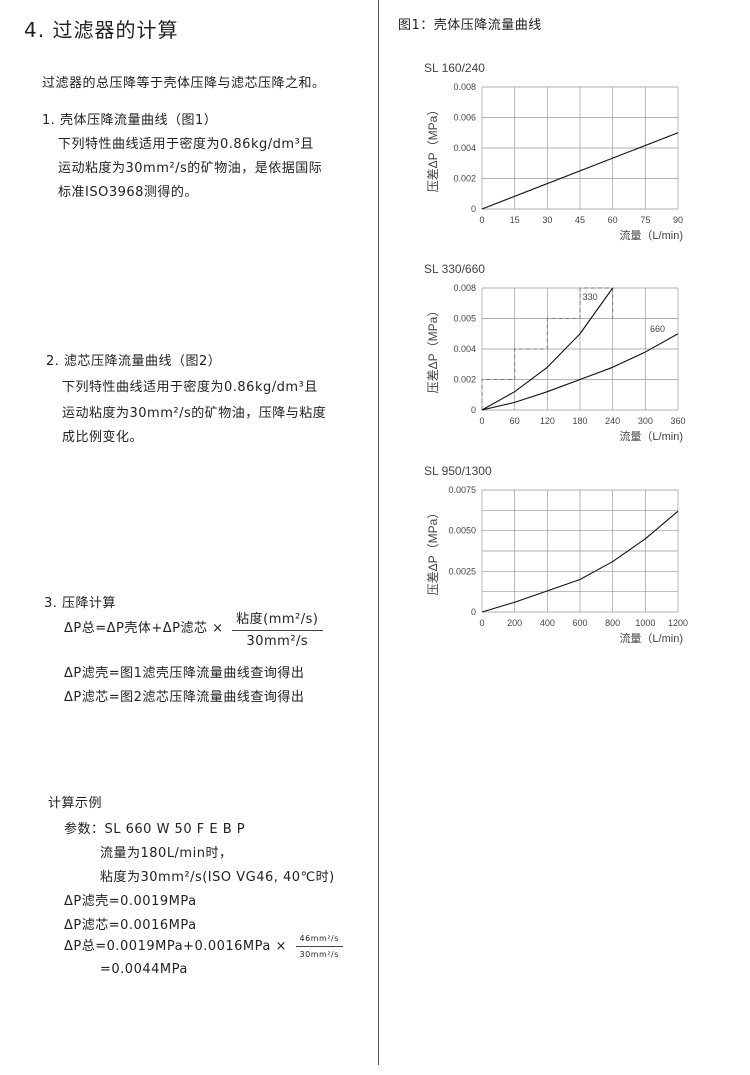 This screenshot has height=1075, width=750. Describe the element at coordinates (155, 829) in the screenshot. I see `example-params: 参数：SL 660 W 50 F E B P` at that location.